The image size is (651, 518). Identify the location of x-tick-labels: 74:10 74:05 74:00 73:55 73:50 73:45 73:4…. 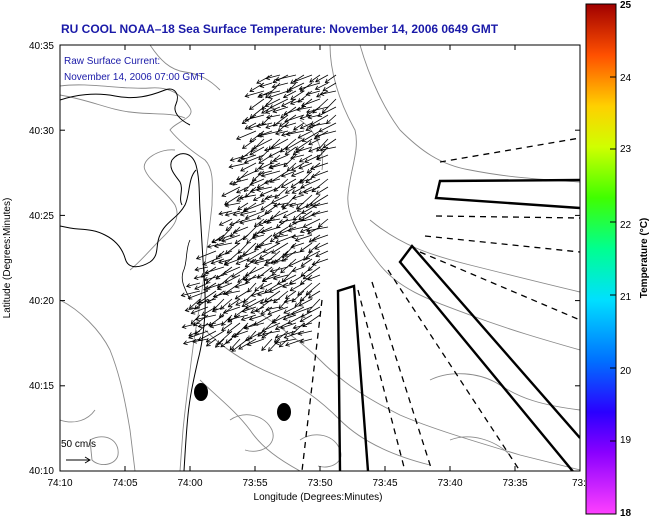
(319, 483).